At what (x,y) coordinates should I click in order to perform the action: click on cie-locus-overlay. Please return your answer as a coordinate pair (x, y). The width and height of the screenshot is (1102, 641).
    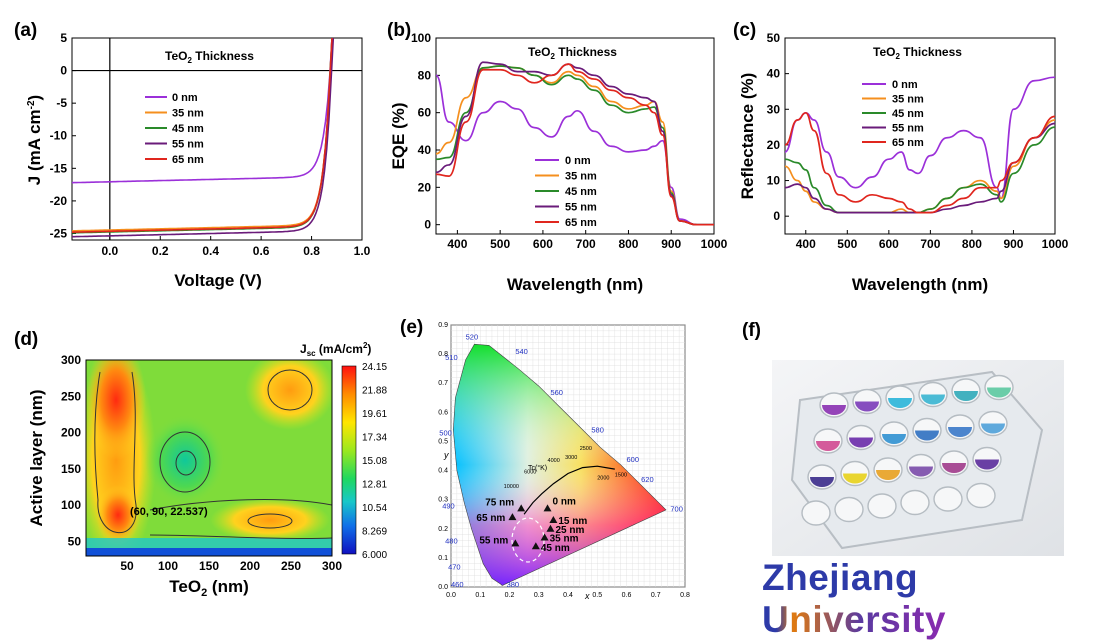
    Looking at the image, I should click on (559, 464).